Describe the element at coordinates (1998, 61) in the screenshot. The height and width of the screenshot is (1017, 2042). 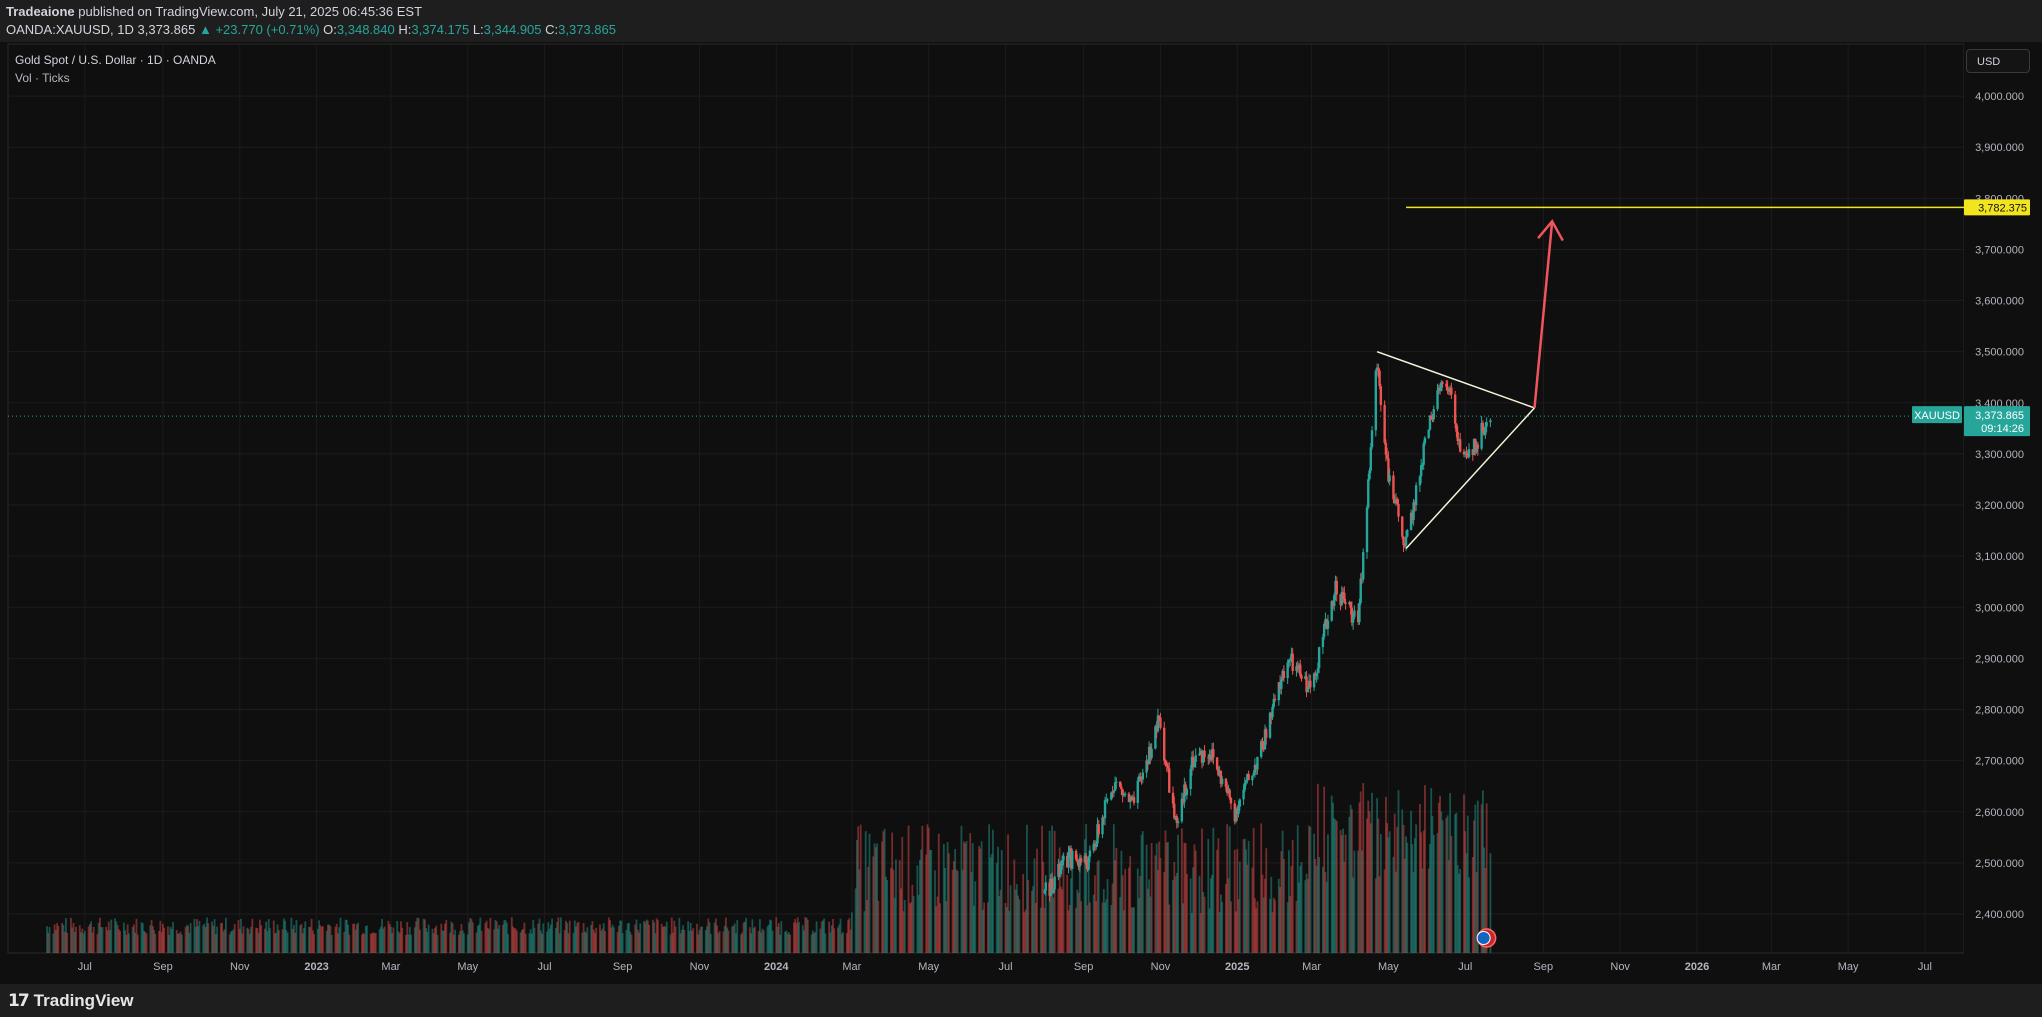
I see `currency-button: USD` at that location.